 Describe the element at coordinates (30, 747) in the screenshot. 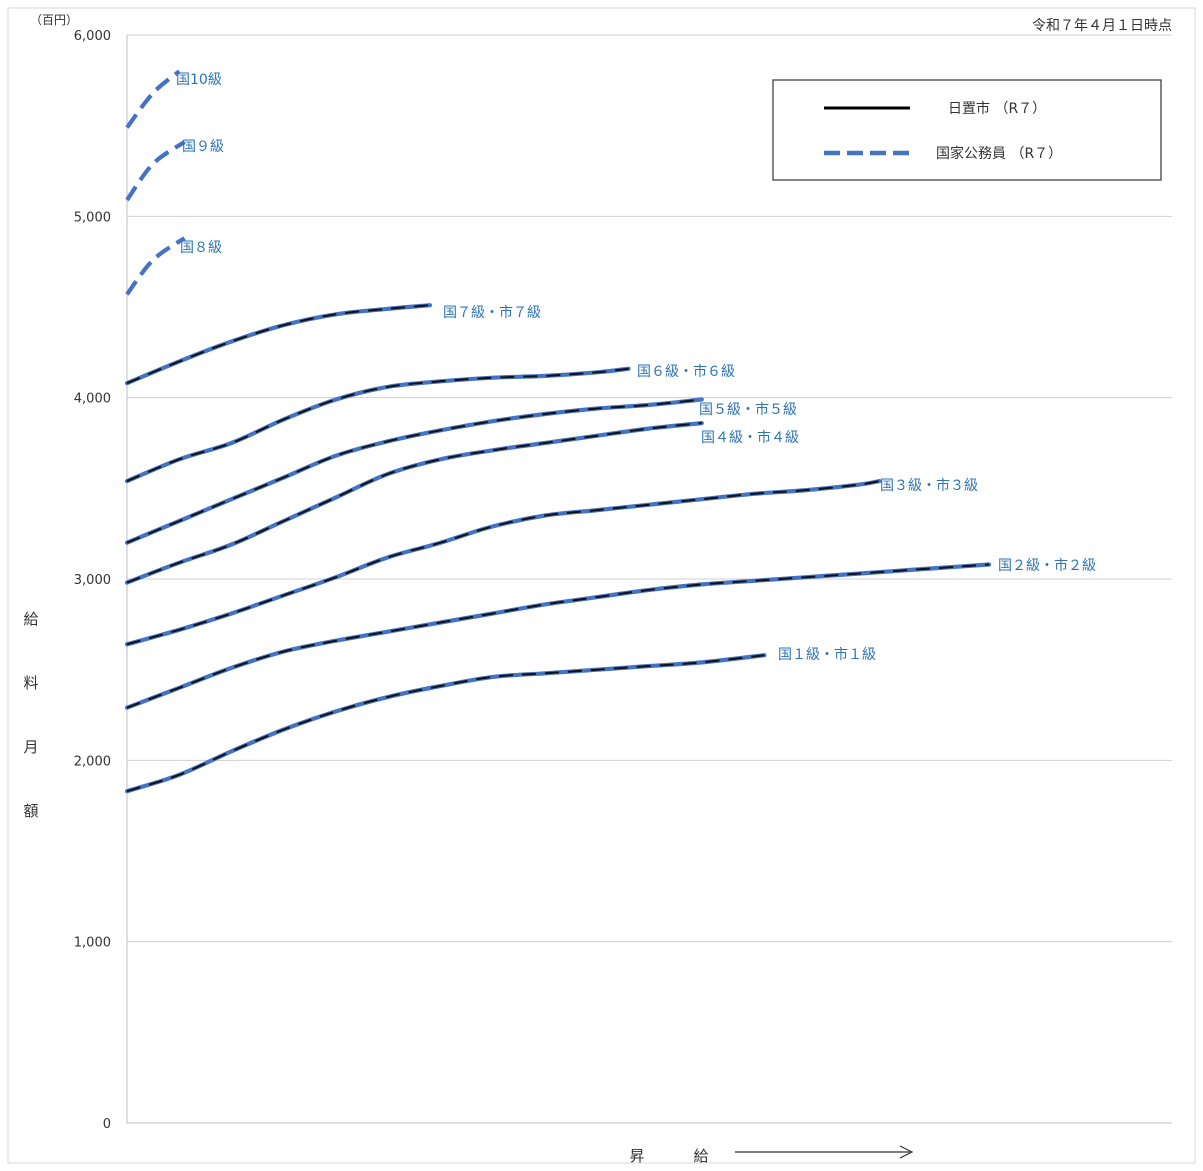

I see `y-axis-label-char: 月` at that location.